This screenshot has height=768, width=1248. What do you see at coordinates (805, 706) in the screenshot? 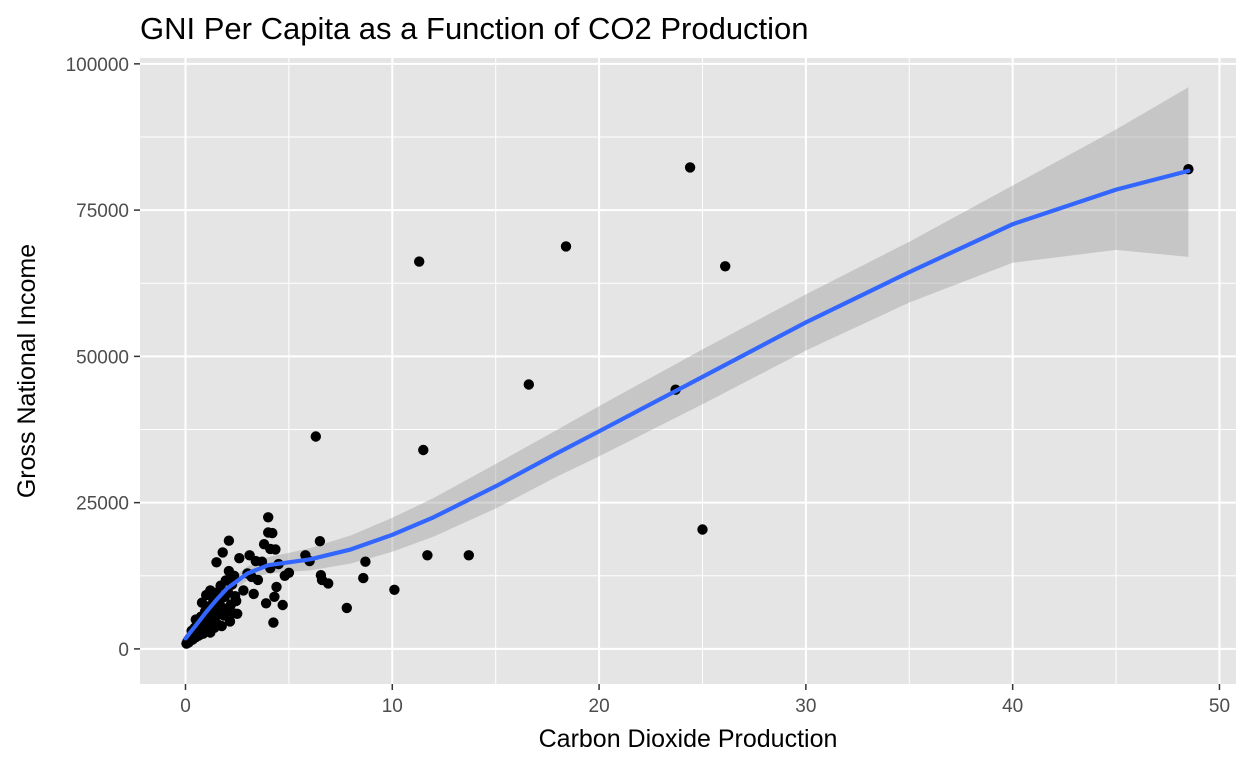
I see `x-tick-label: 30` at bounding box center [805, 706].